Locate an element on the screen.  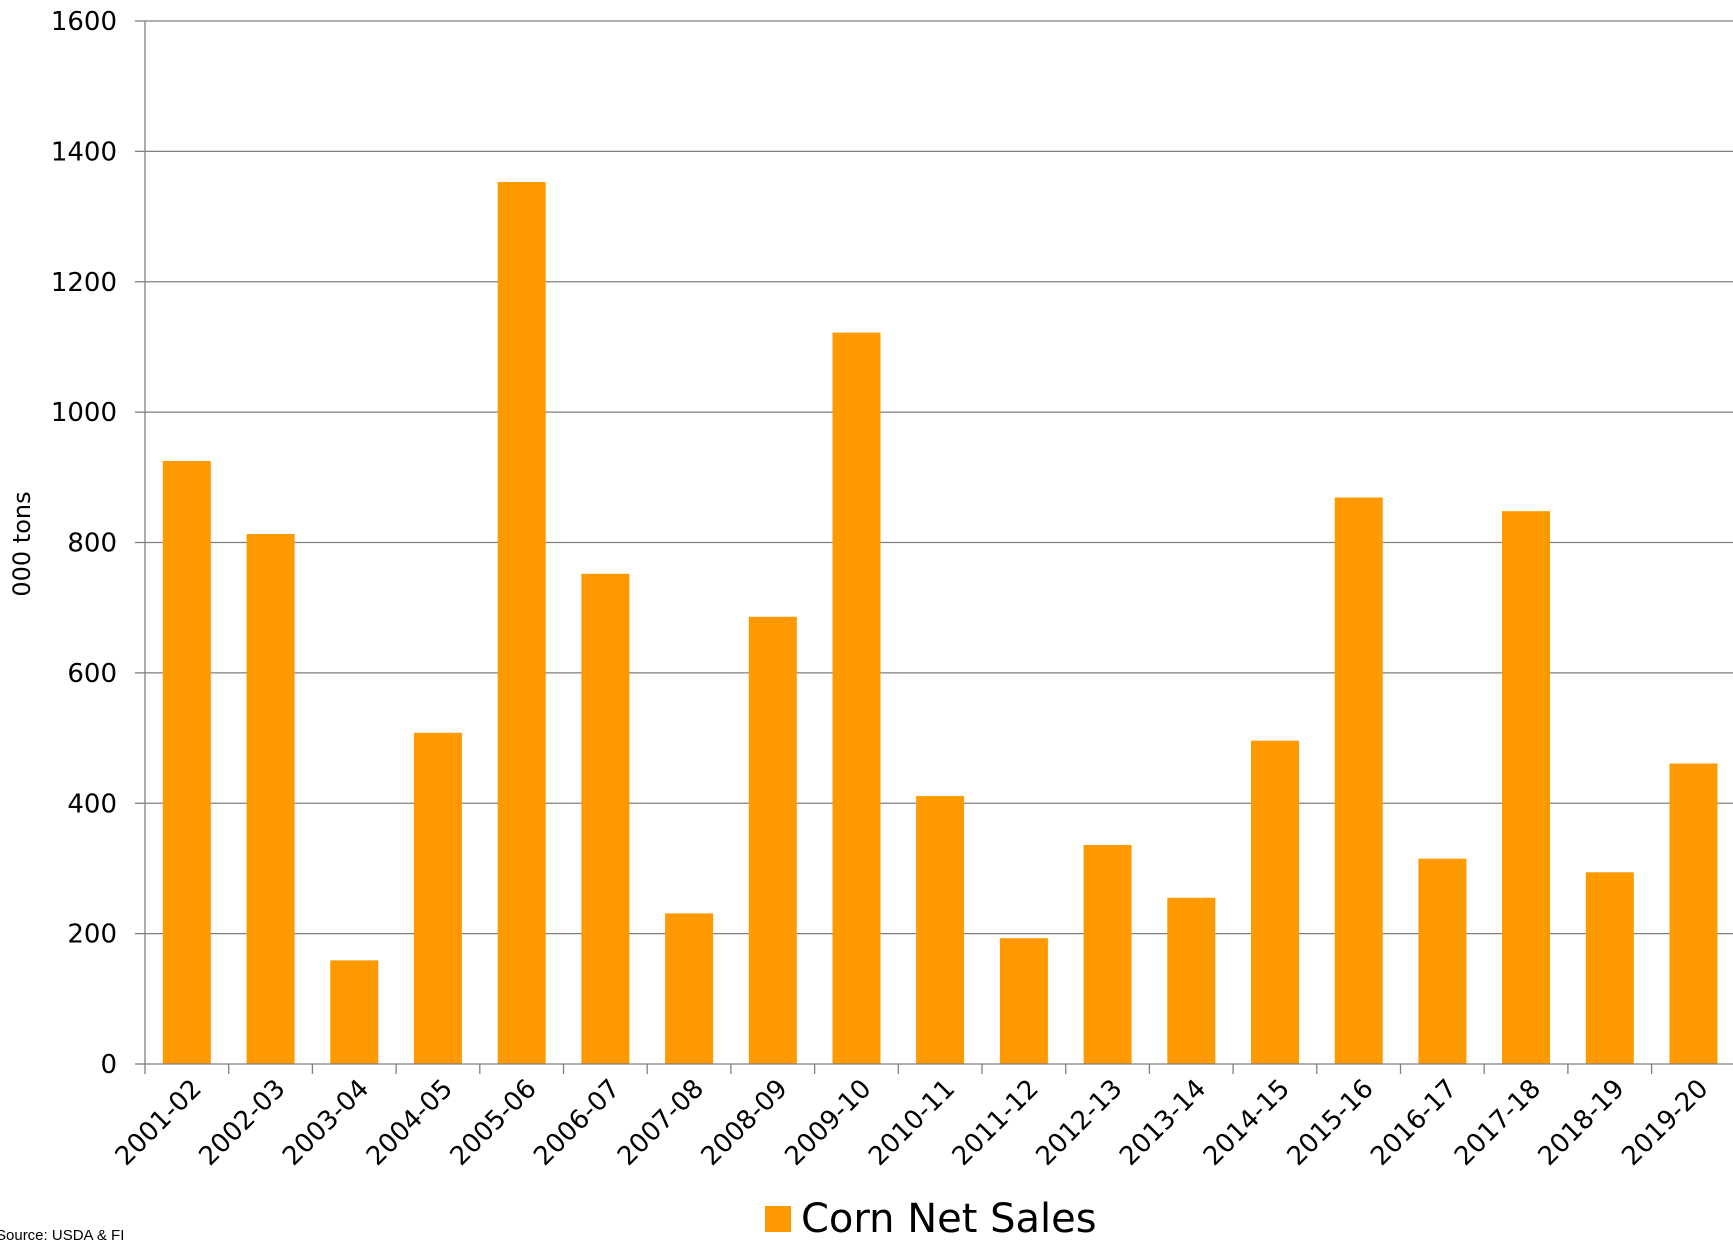
legend-label: Corn Net Sales is located at coordinates (949, 1218).